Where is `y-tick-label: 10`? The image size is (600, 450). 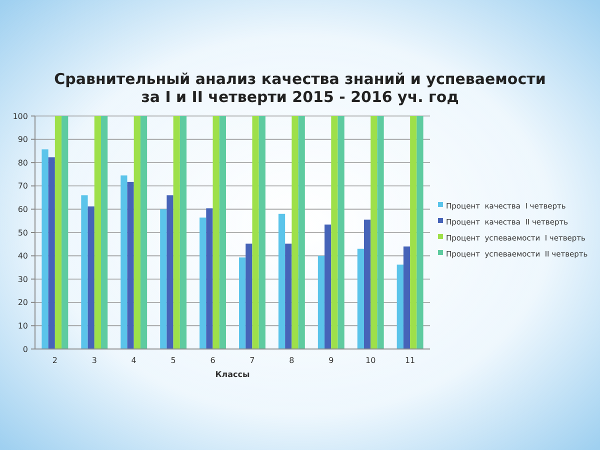 y-tick-label: 10 is located at coordinates (23, 326).